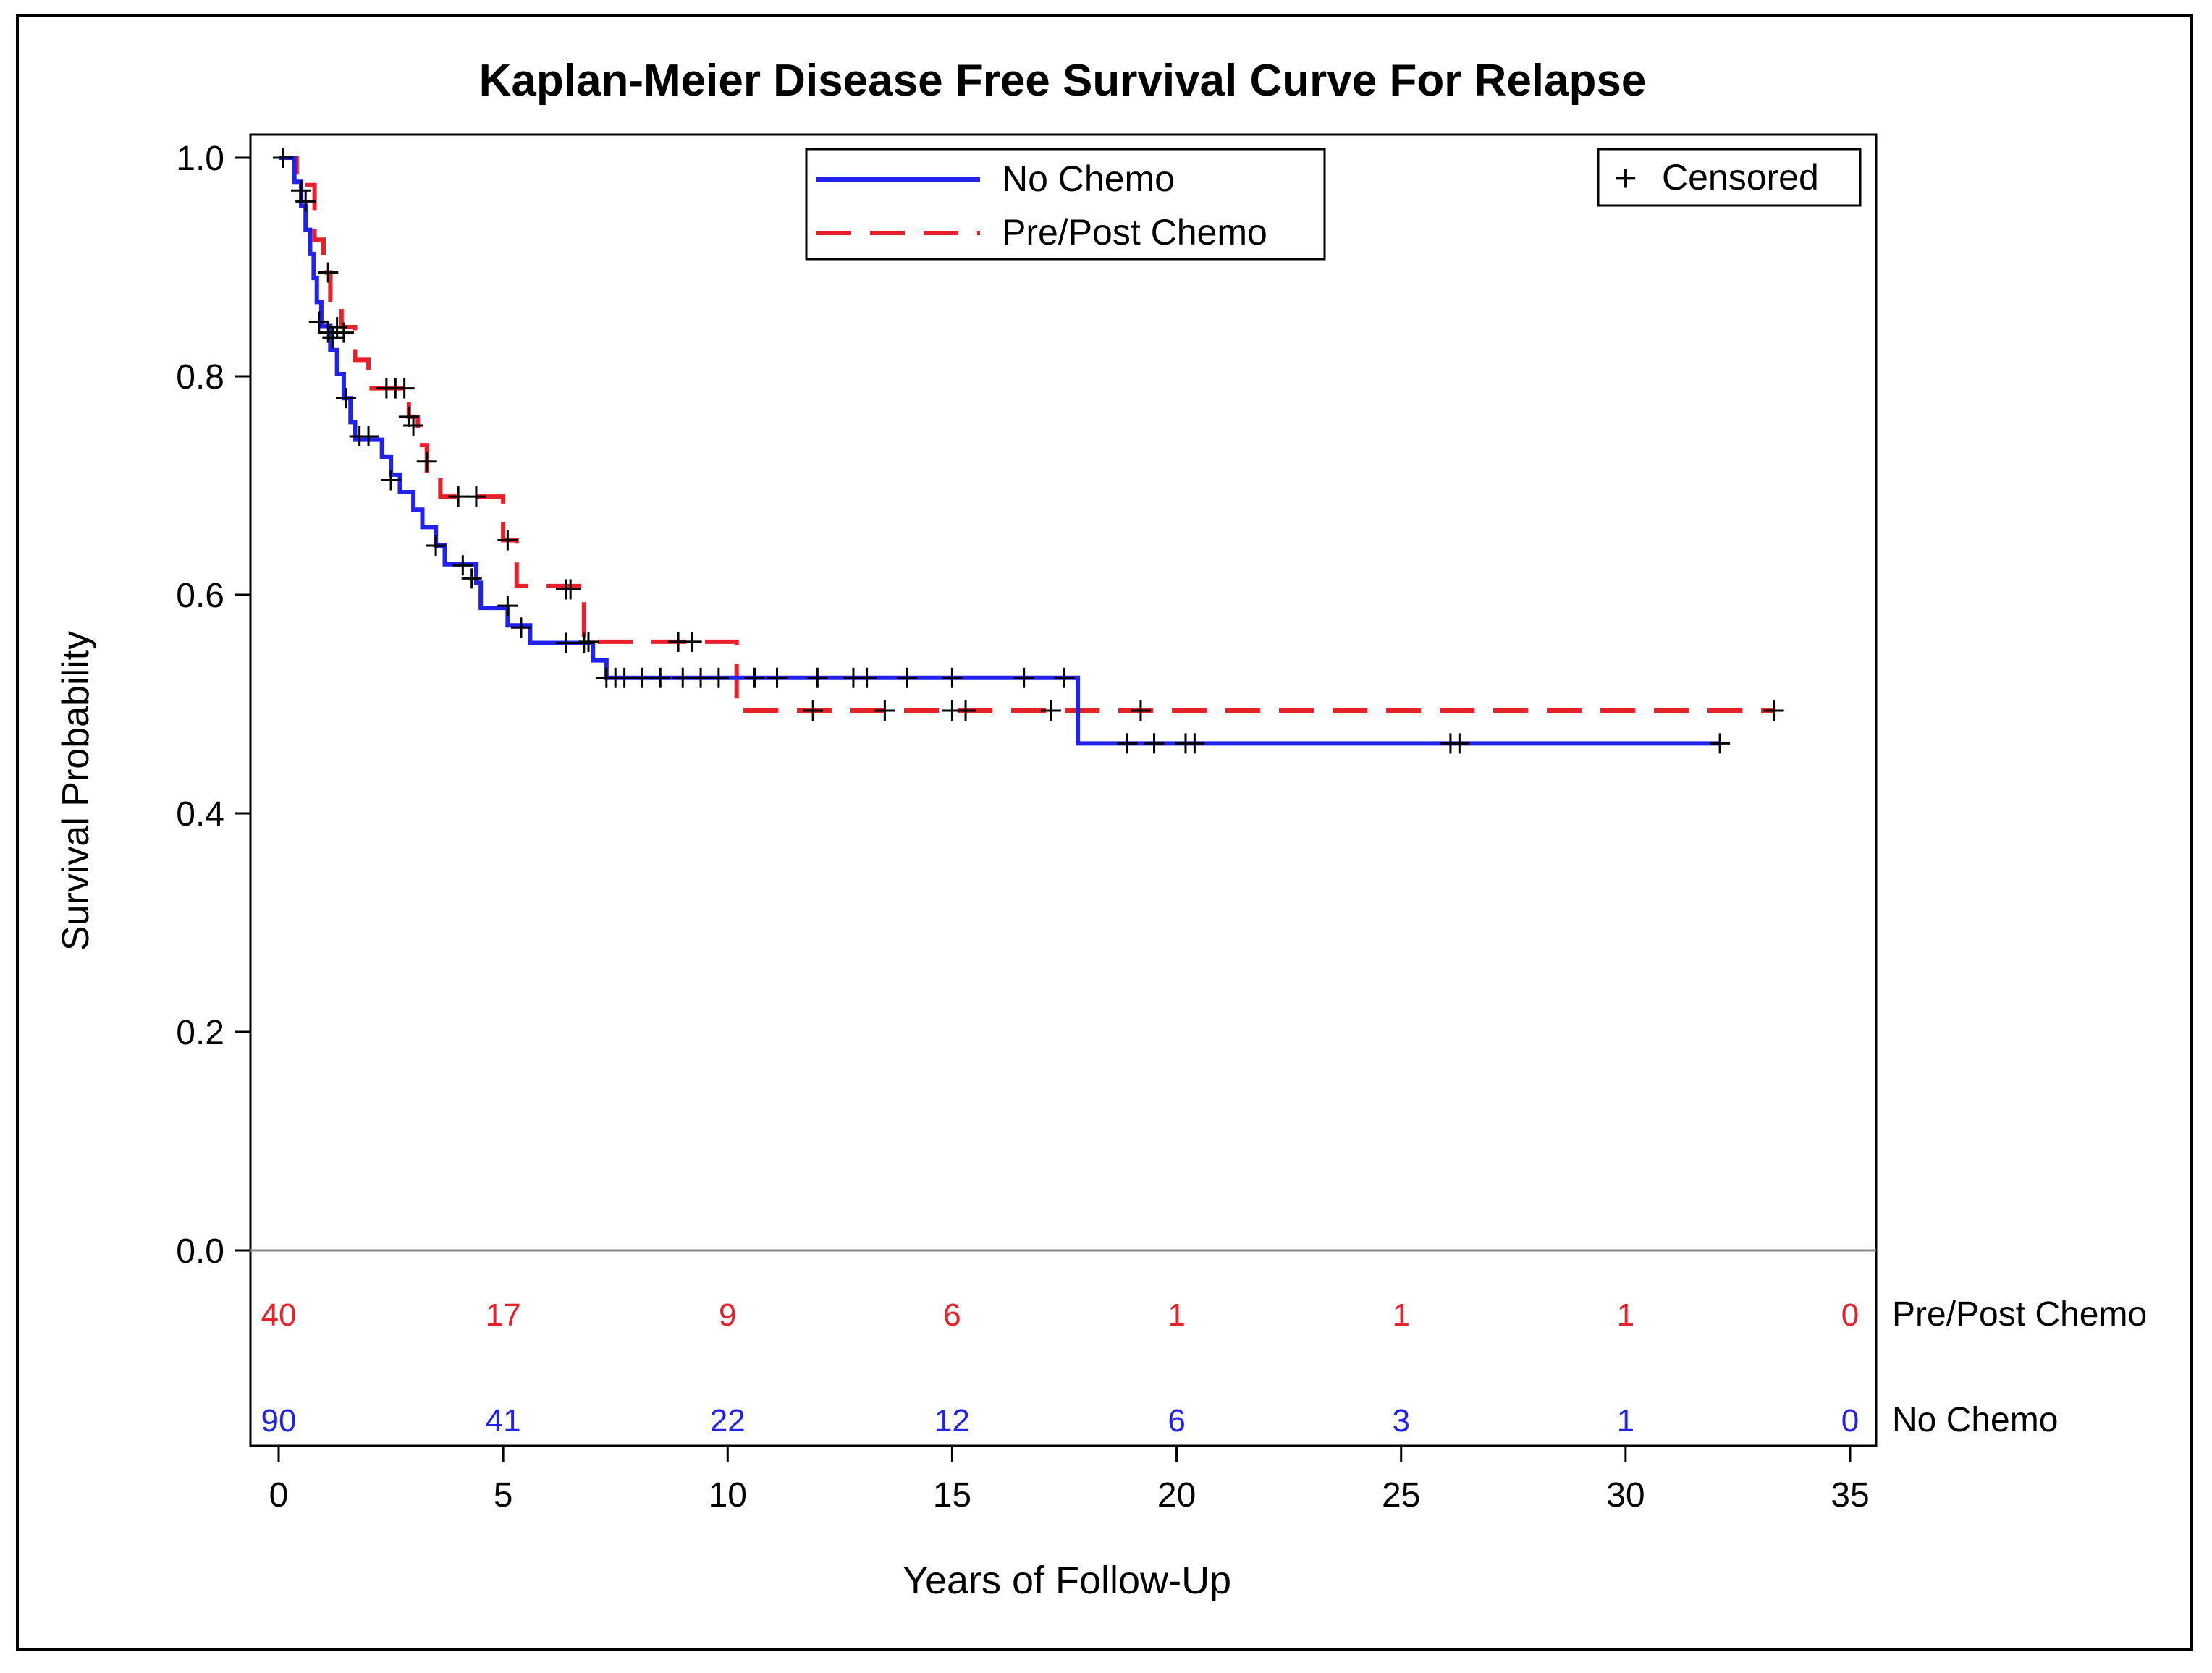 This screenshot has width=2212, height=1673. Describe the element at coordinates (1975, 1420) in the screenshot. I see `at-risk-row-label: No Chemo` at that location.